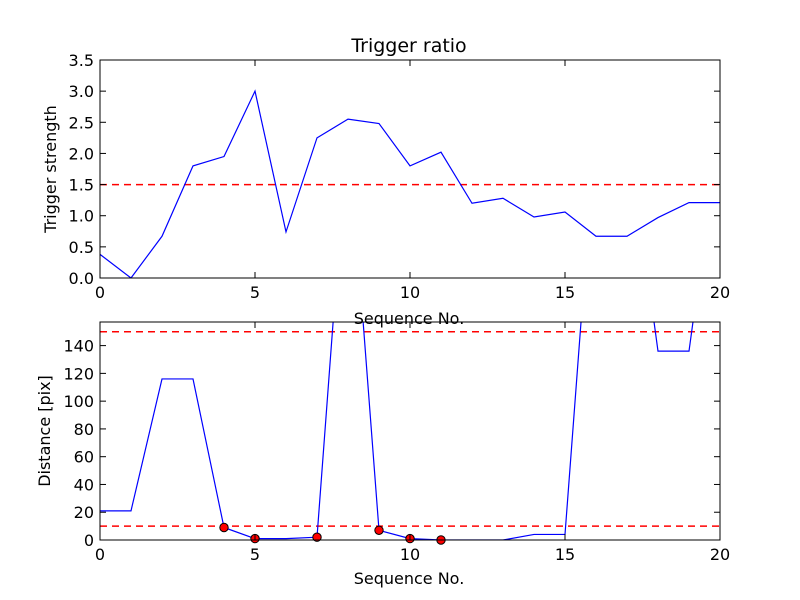 The height and width of the screenshot is (600, 800). What do you see at coordinates (78, 373) in the screenshot?
I see `y-tick-label: 120` at bounding box center [78, 373].